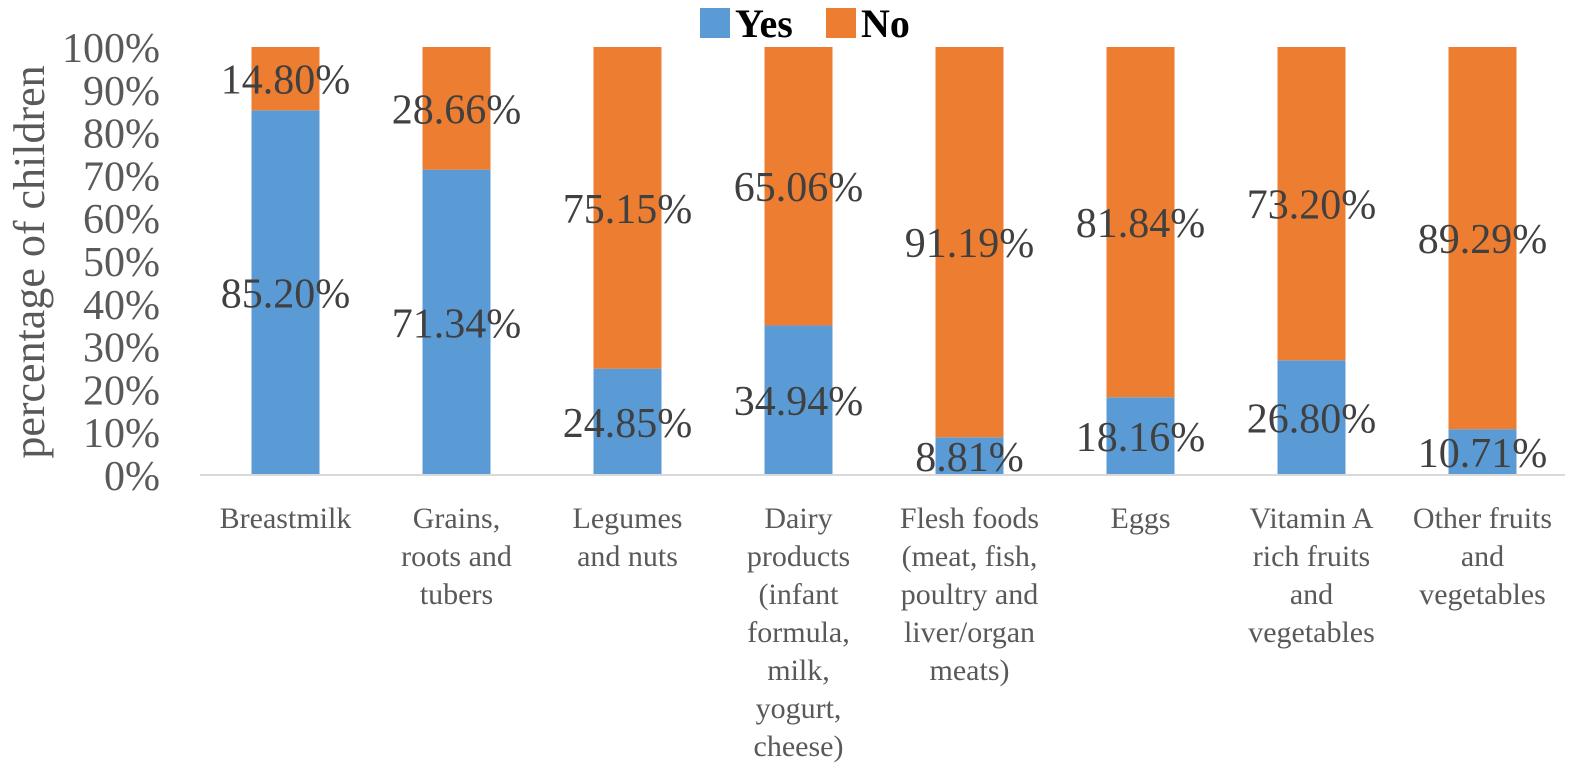 The height and width of the screenshot is (783, 1596). I want to click on data-label-yes-0: 85.20%, so click(286, 295).